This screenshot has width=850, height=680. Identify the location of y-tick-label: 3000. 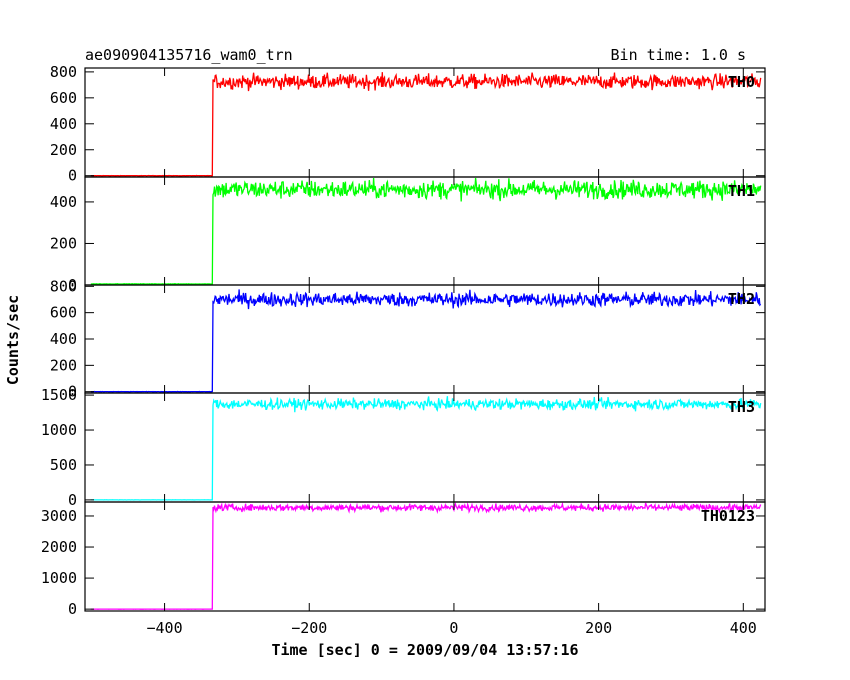
(59, 516).